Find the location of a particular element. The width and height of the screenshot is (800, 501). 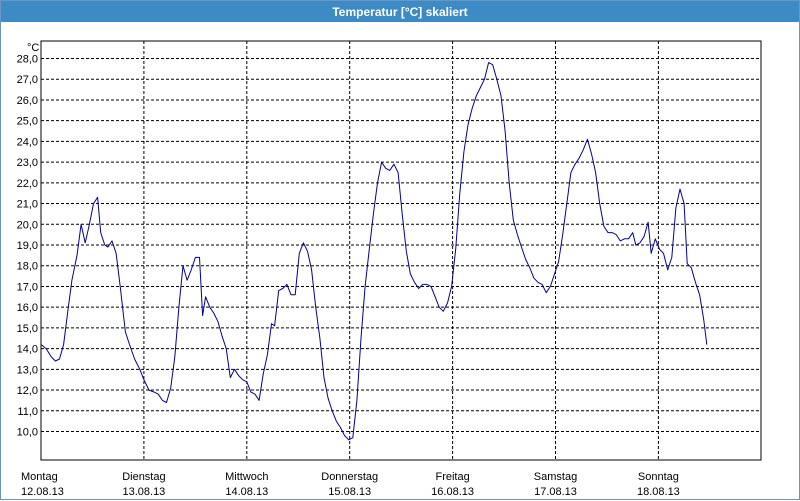

x-tick-date: 13.08.13 is located at coordinates (143, 492).